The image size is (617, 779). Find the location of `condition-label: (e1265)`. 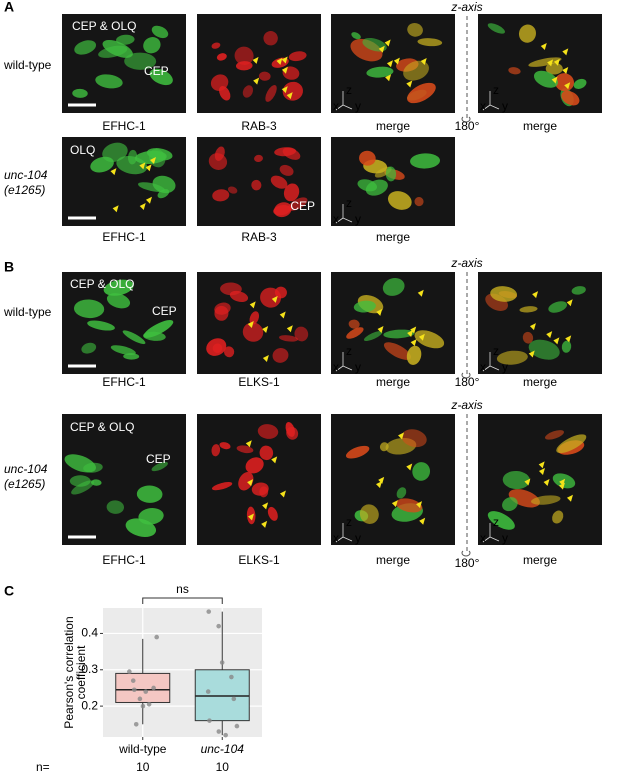

condition-label: (e1265) is located at coordinates (24, 190).